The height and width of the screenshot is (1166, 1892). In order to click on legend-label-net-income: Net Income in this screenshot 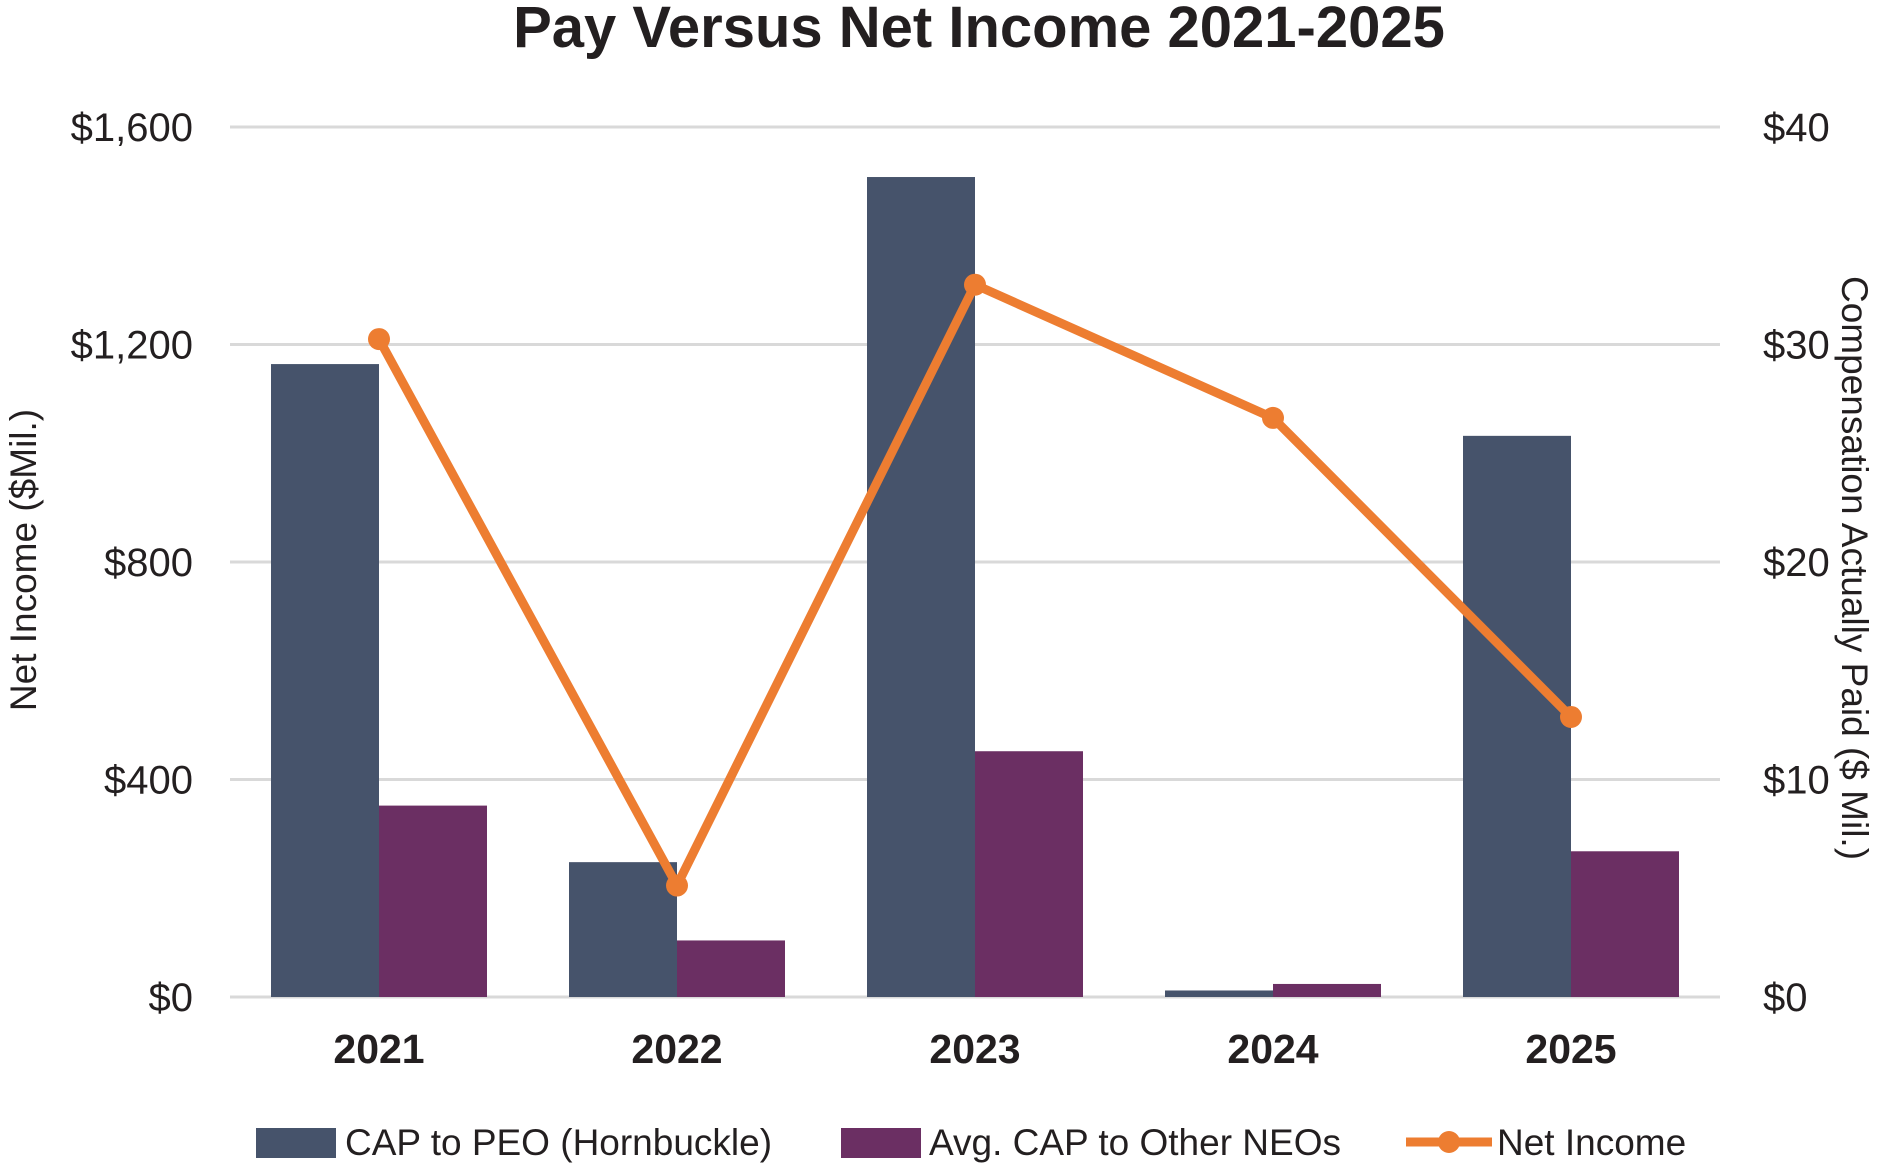, I will do `click(1591, 1142)`.